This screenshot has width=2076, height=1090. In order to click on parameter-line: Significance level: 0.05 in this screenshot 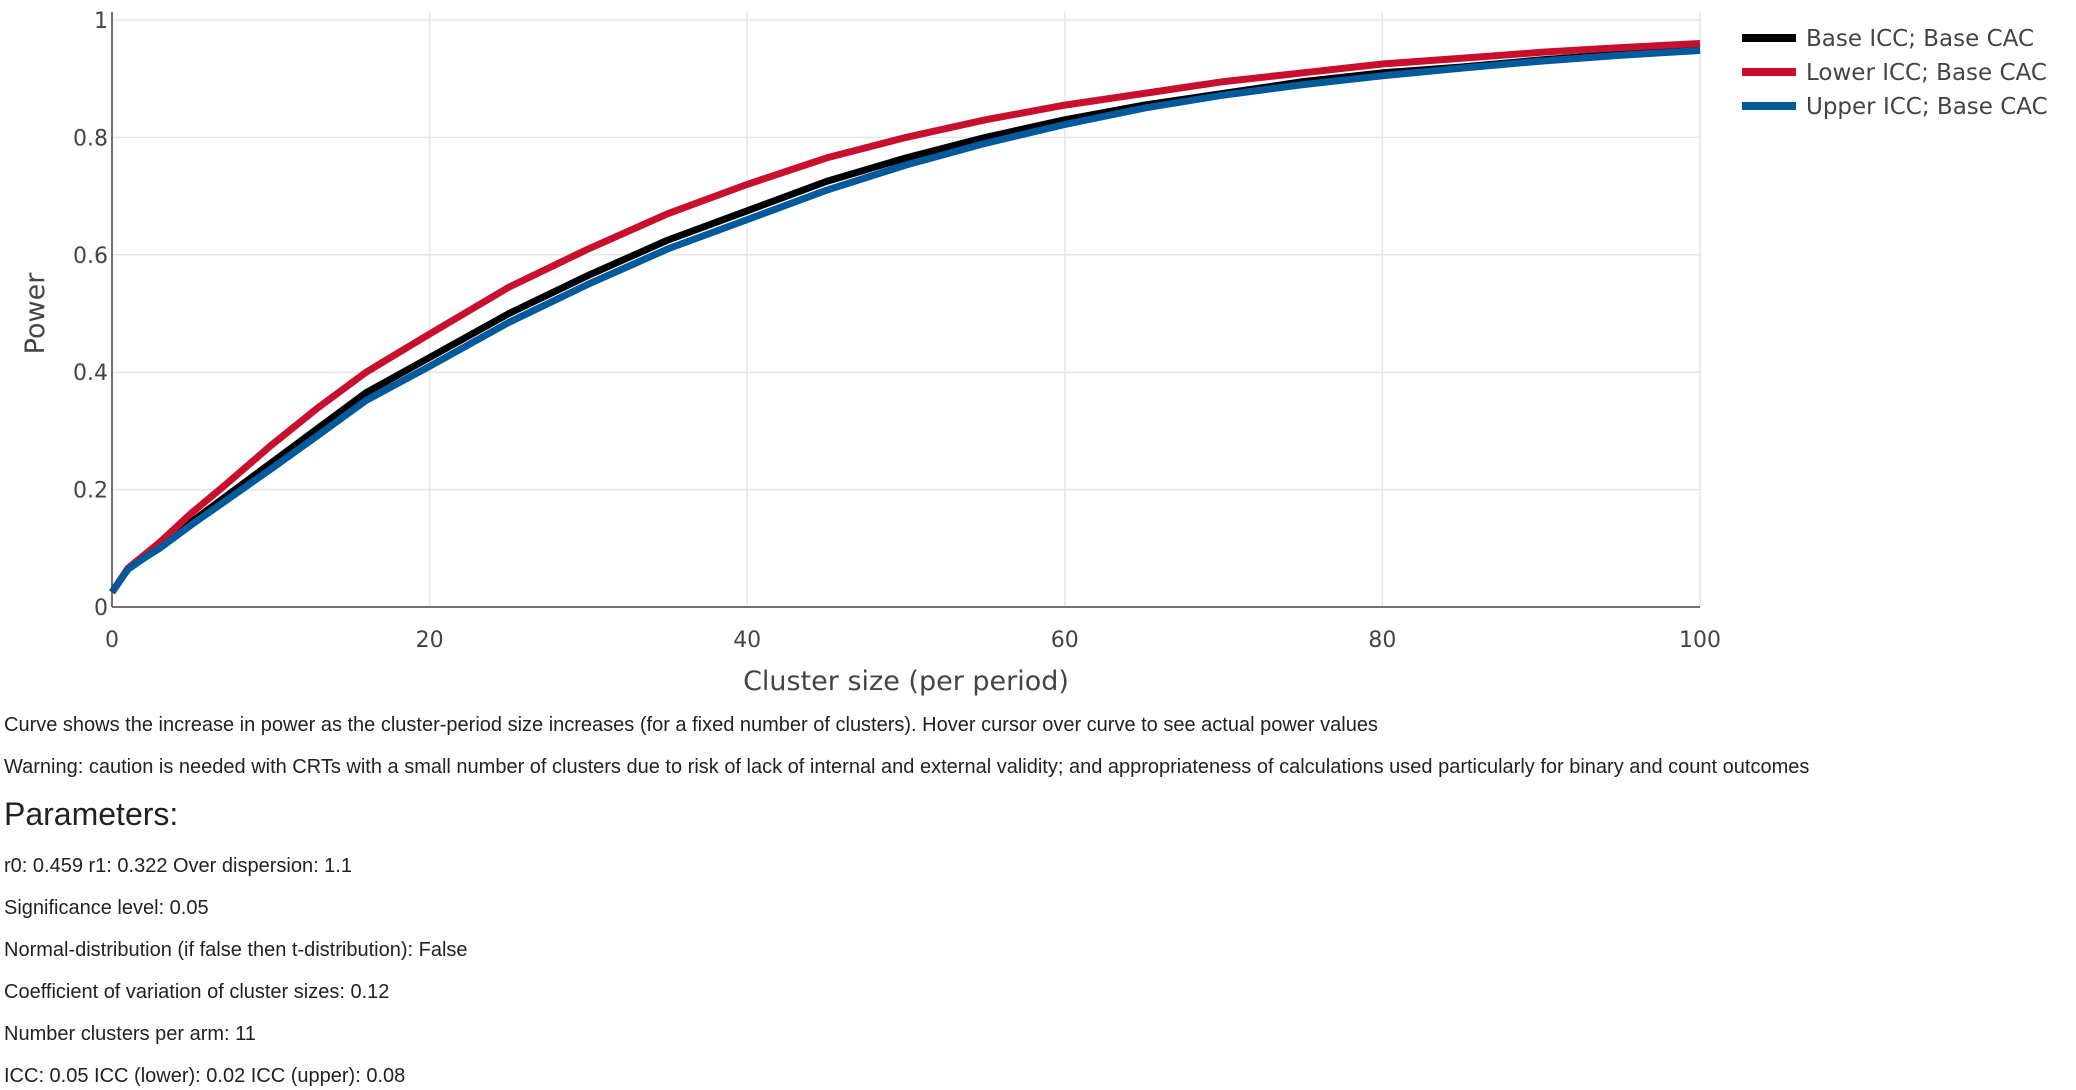, I will do `click(106, 908)`.